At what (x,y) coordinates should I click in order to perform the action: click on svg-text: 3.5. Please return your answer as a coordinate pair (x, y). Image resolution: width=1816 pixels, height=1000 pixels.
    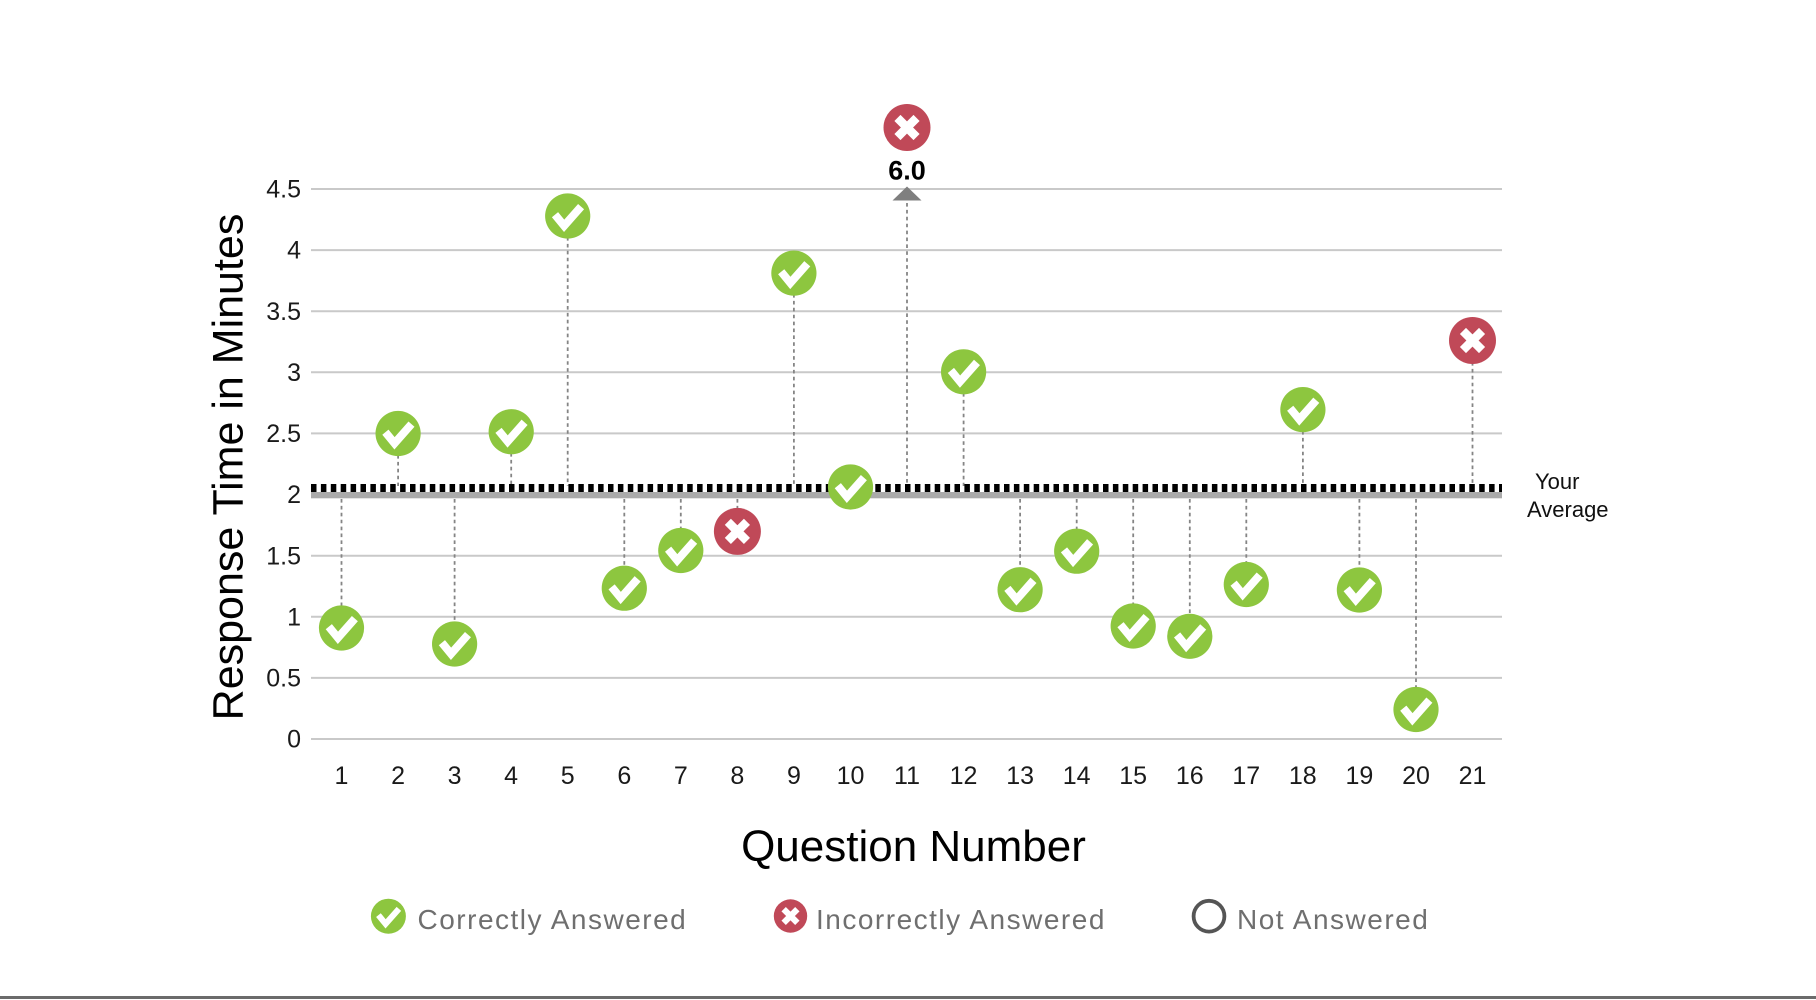
    Looking at the image, I should click on (283, 312).